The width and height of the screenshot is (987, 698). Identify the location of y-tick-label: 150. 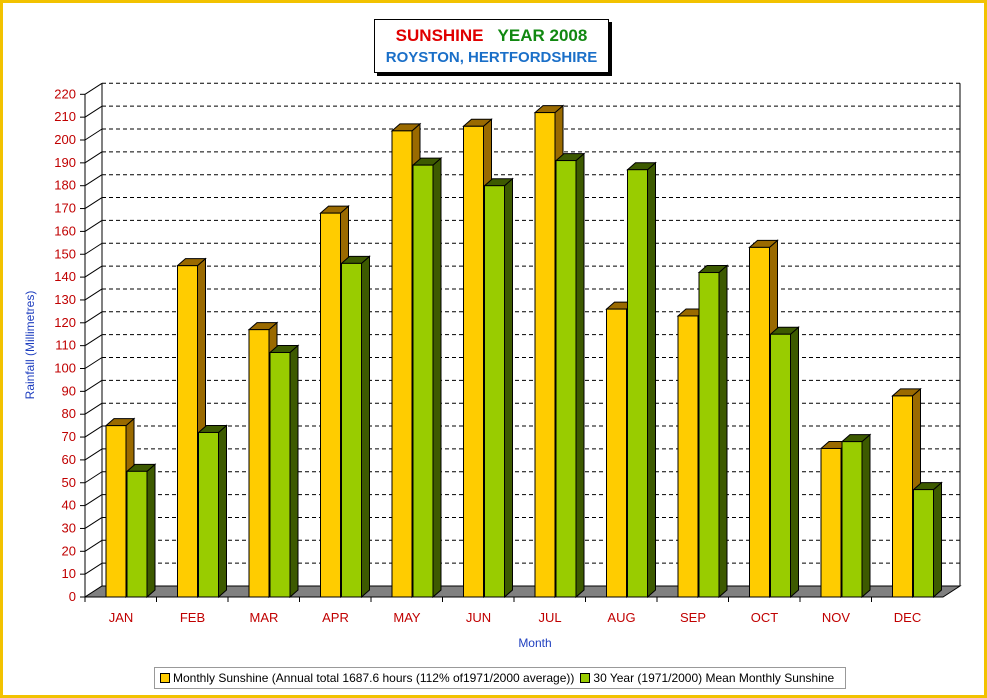
(65, 253).